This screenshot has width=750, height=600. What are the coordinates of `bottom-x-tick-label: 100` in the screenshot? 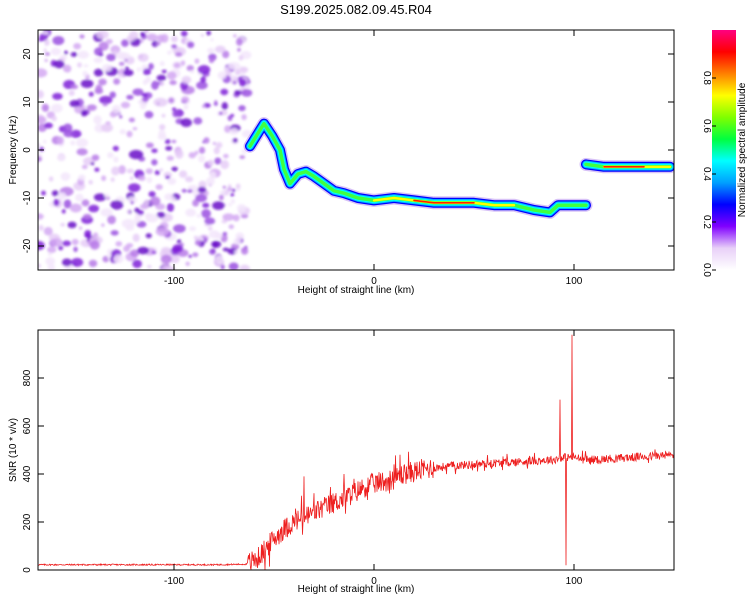 It's located at (574, 581).